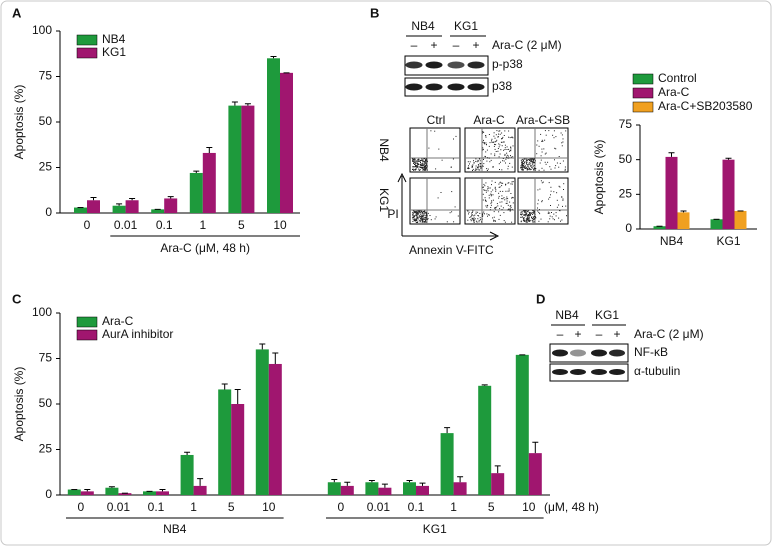  What do you see at coordinates (456, 87) in the screenshot?
I see `blot-band` at bounding box center [456, 87].